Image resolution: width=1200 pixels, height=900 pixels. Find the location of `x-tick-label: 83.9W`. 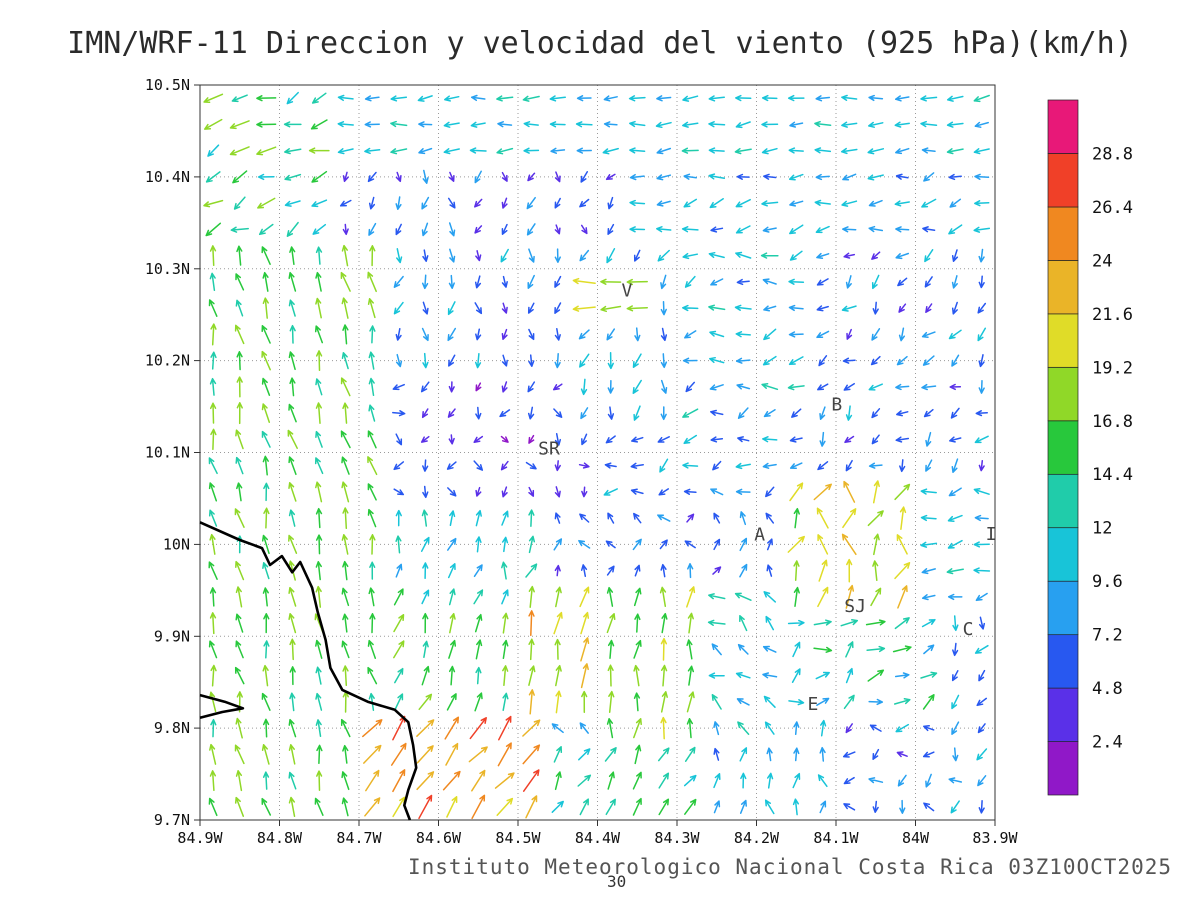

x-tick-label: 83.9W is located at coordinates (995, 838).